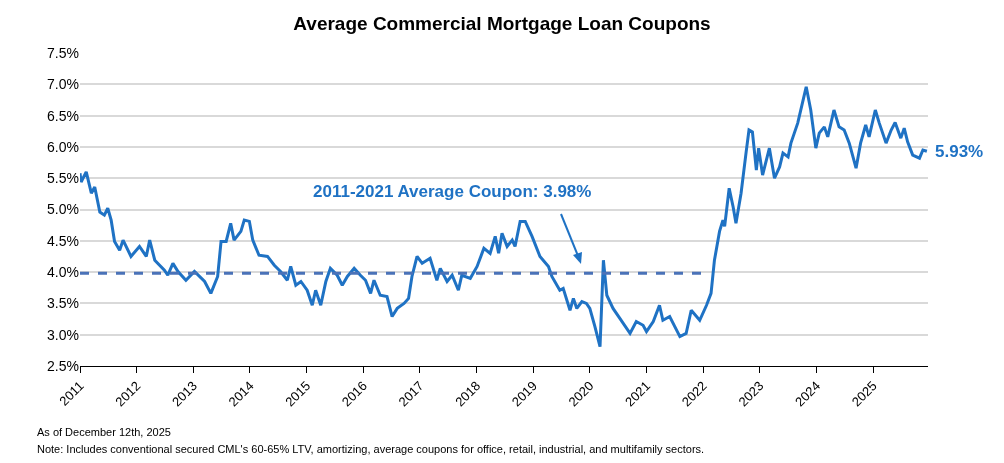 The height and width of the screenshot is (463, 1004). I want to click on y-tick-label: 4.0%, so click(63, 272).